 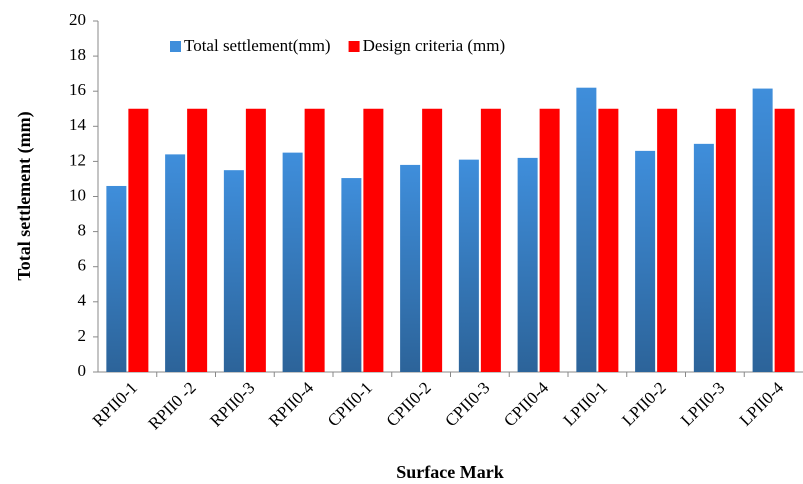 I want to click on y-tick-label: 12, so click(x=77, y=159).